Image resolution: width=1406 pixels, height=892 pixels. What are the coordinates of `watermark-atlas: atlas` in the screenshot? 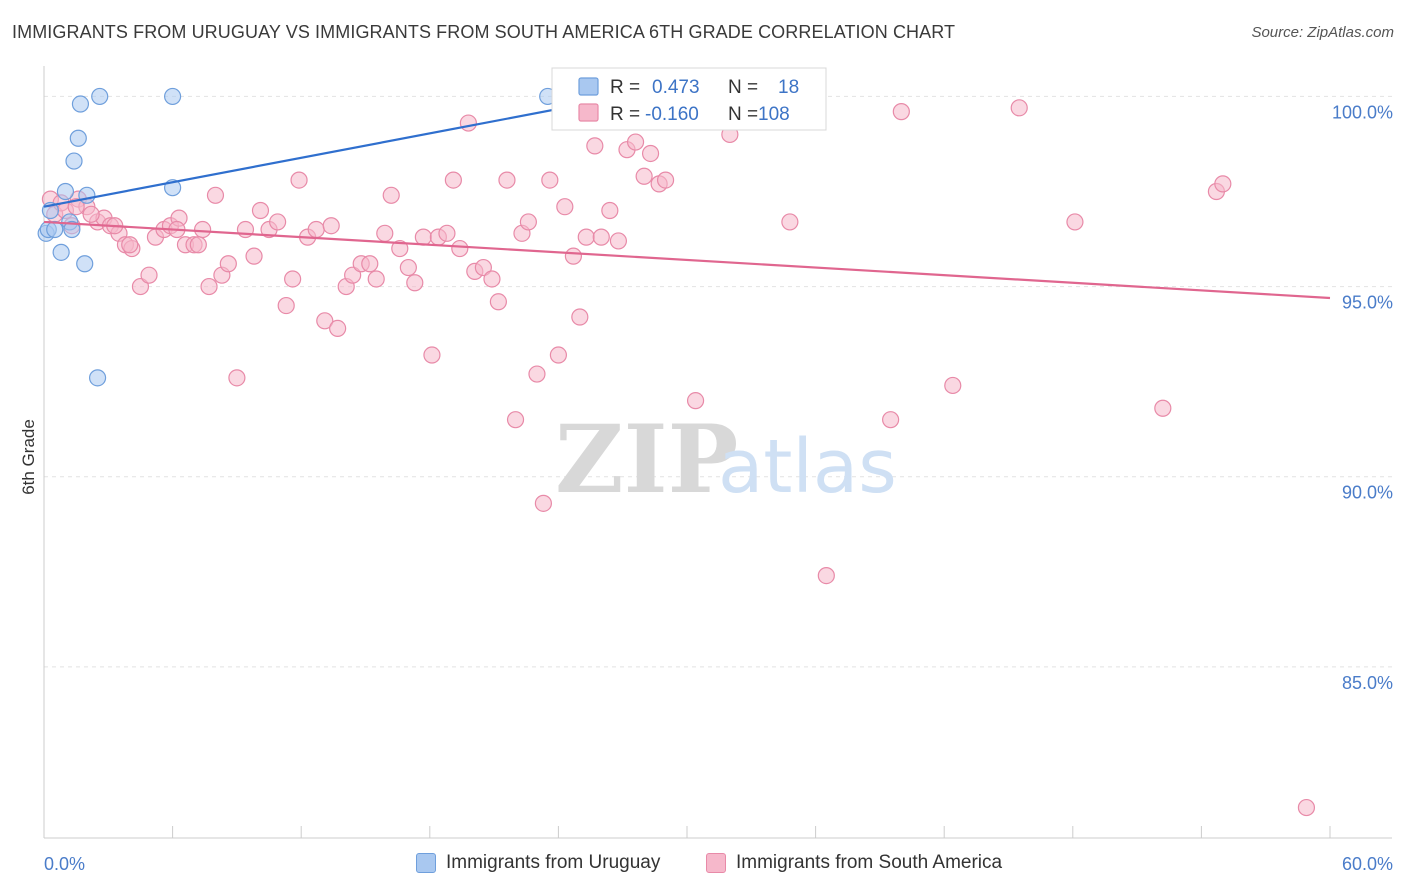 It's located at (807, 467).